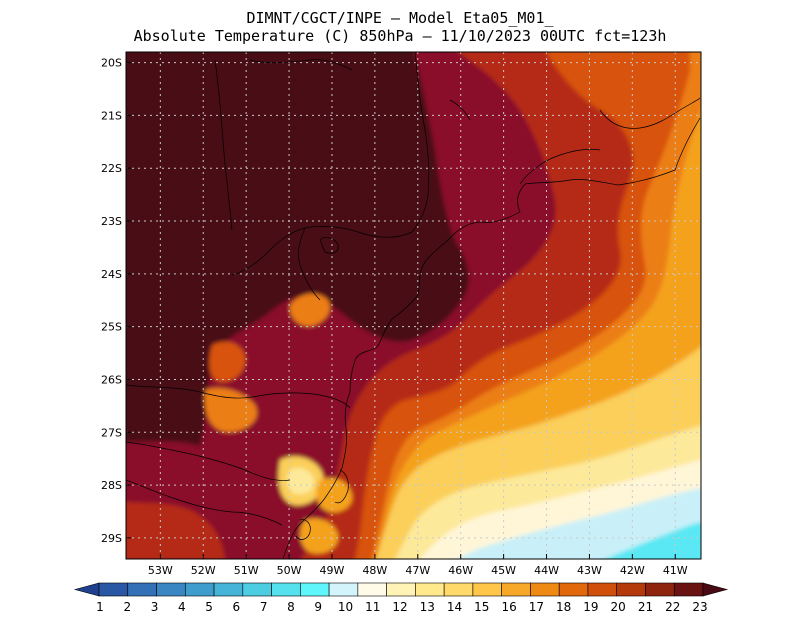  I want to click on lon-label: 48W, so click(374, 570).